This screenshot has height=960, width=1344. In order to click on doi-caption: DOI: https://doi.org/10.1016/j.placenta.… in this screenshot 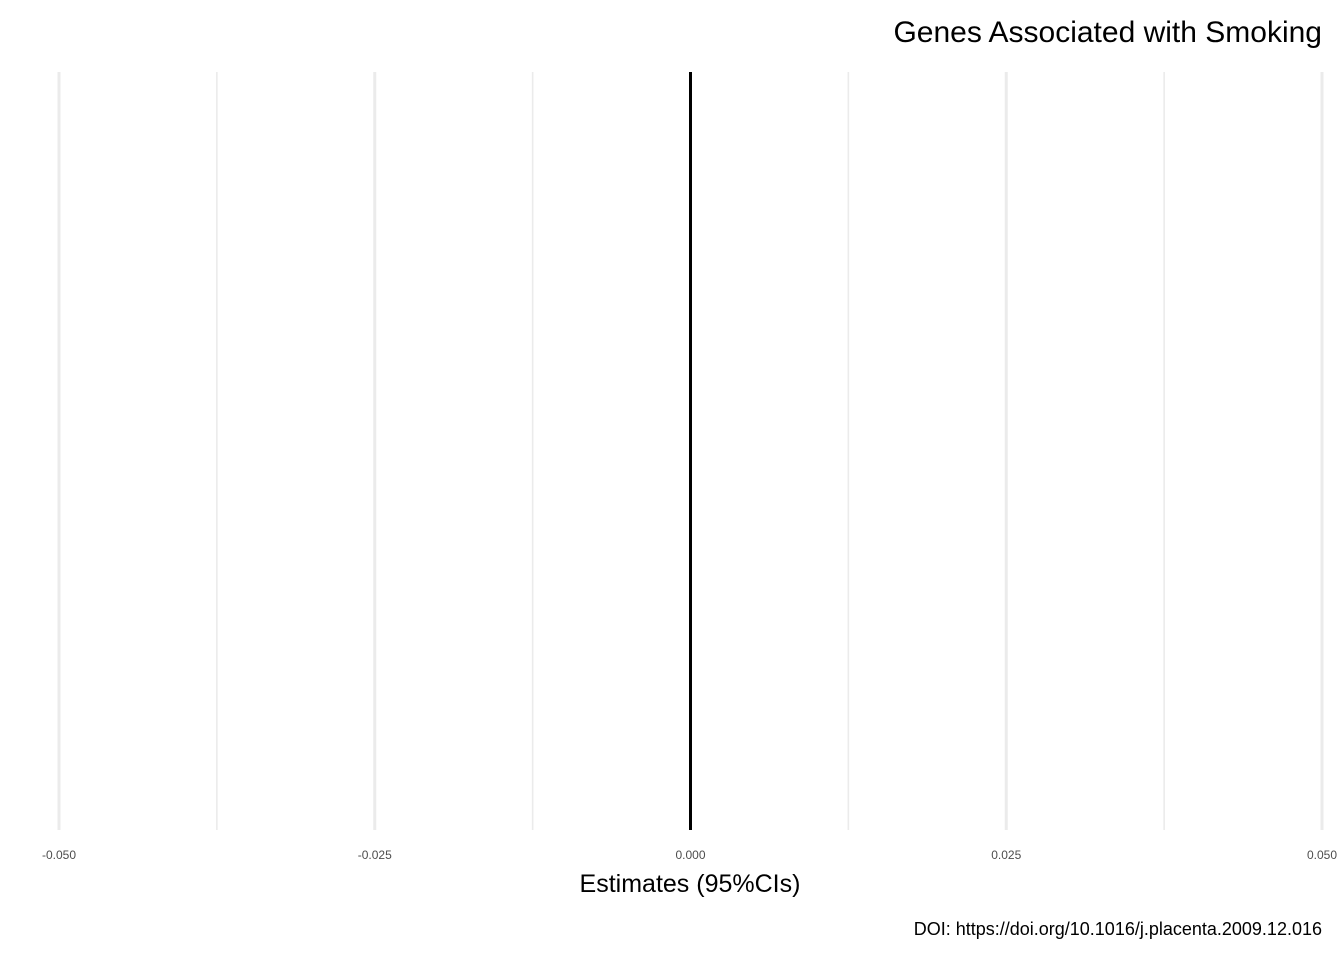, I will do `click(1118, 929)`.